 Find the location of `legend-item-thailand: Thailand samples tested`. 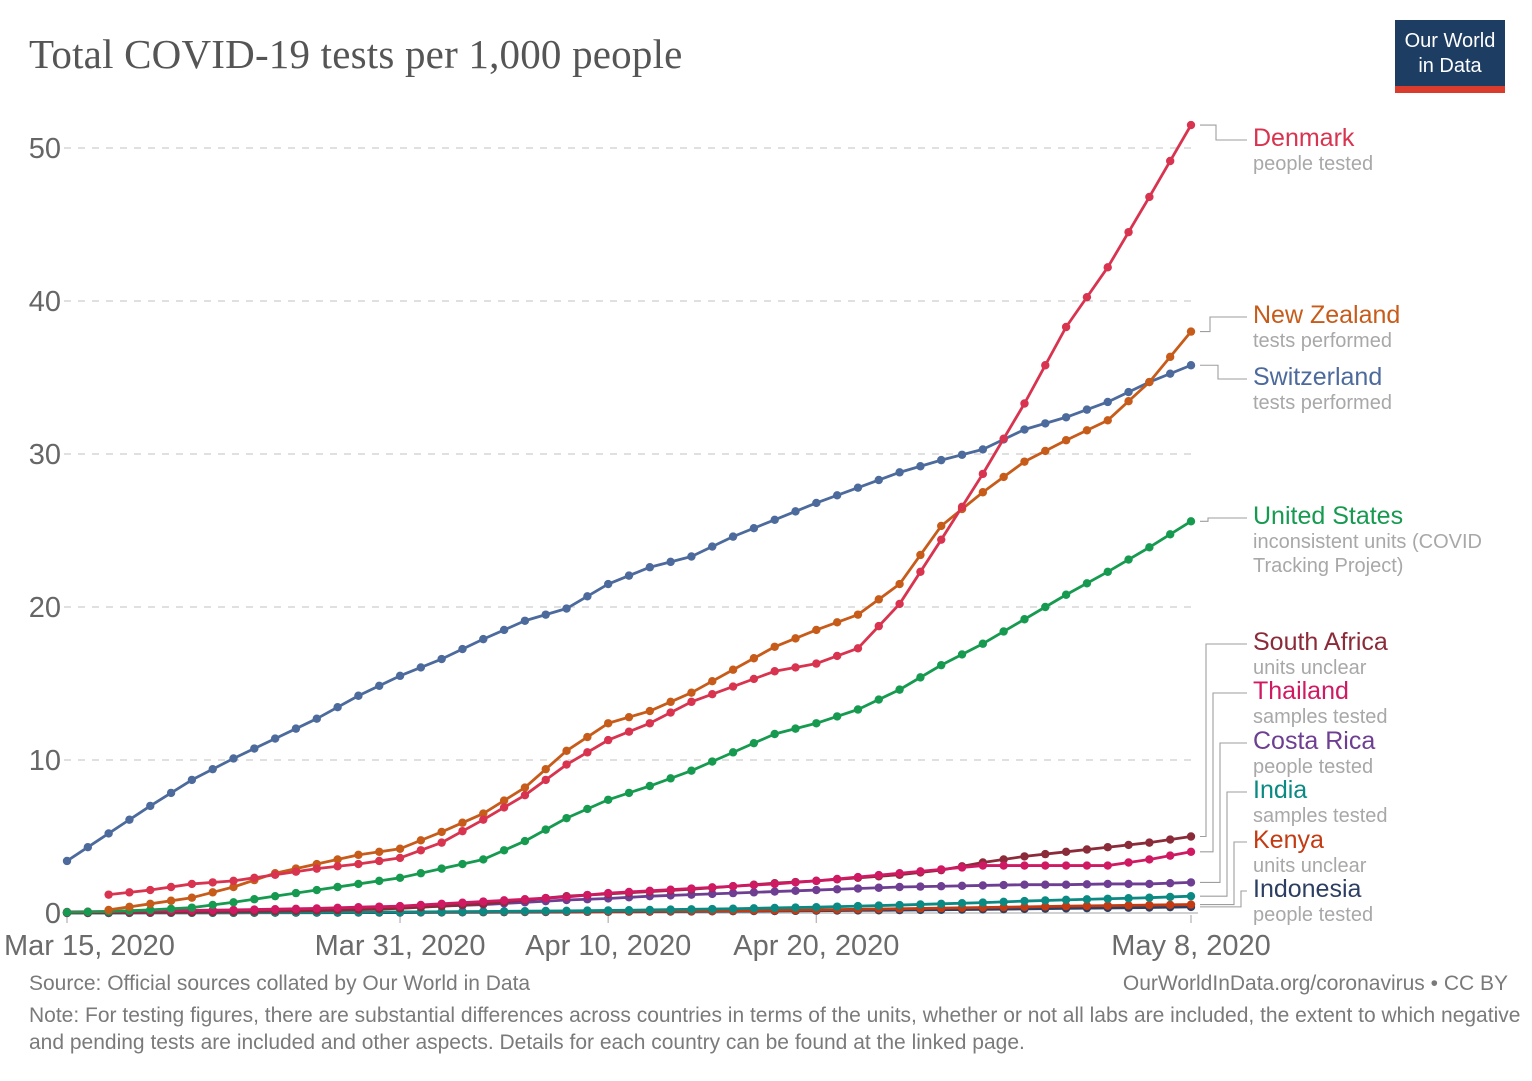

legend-item-thailand: Thailand samples tested is located at coordinates (1379, 703).